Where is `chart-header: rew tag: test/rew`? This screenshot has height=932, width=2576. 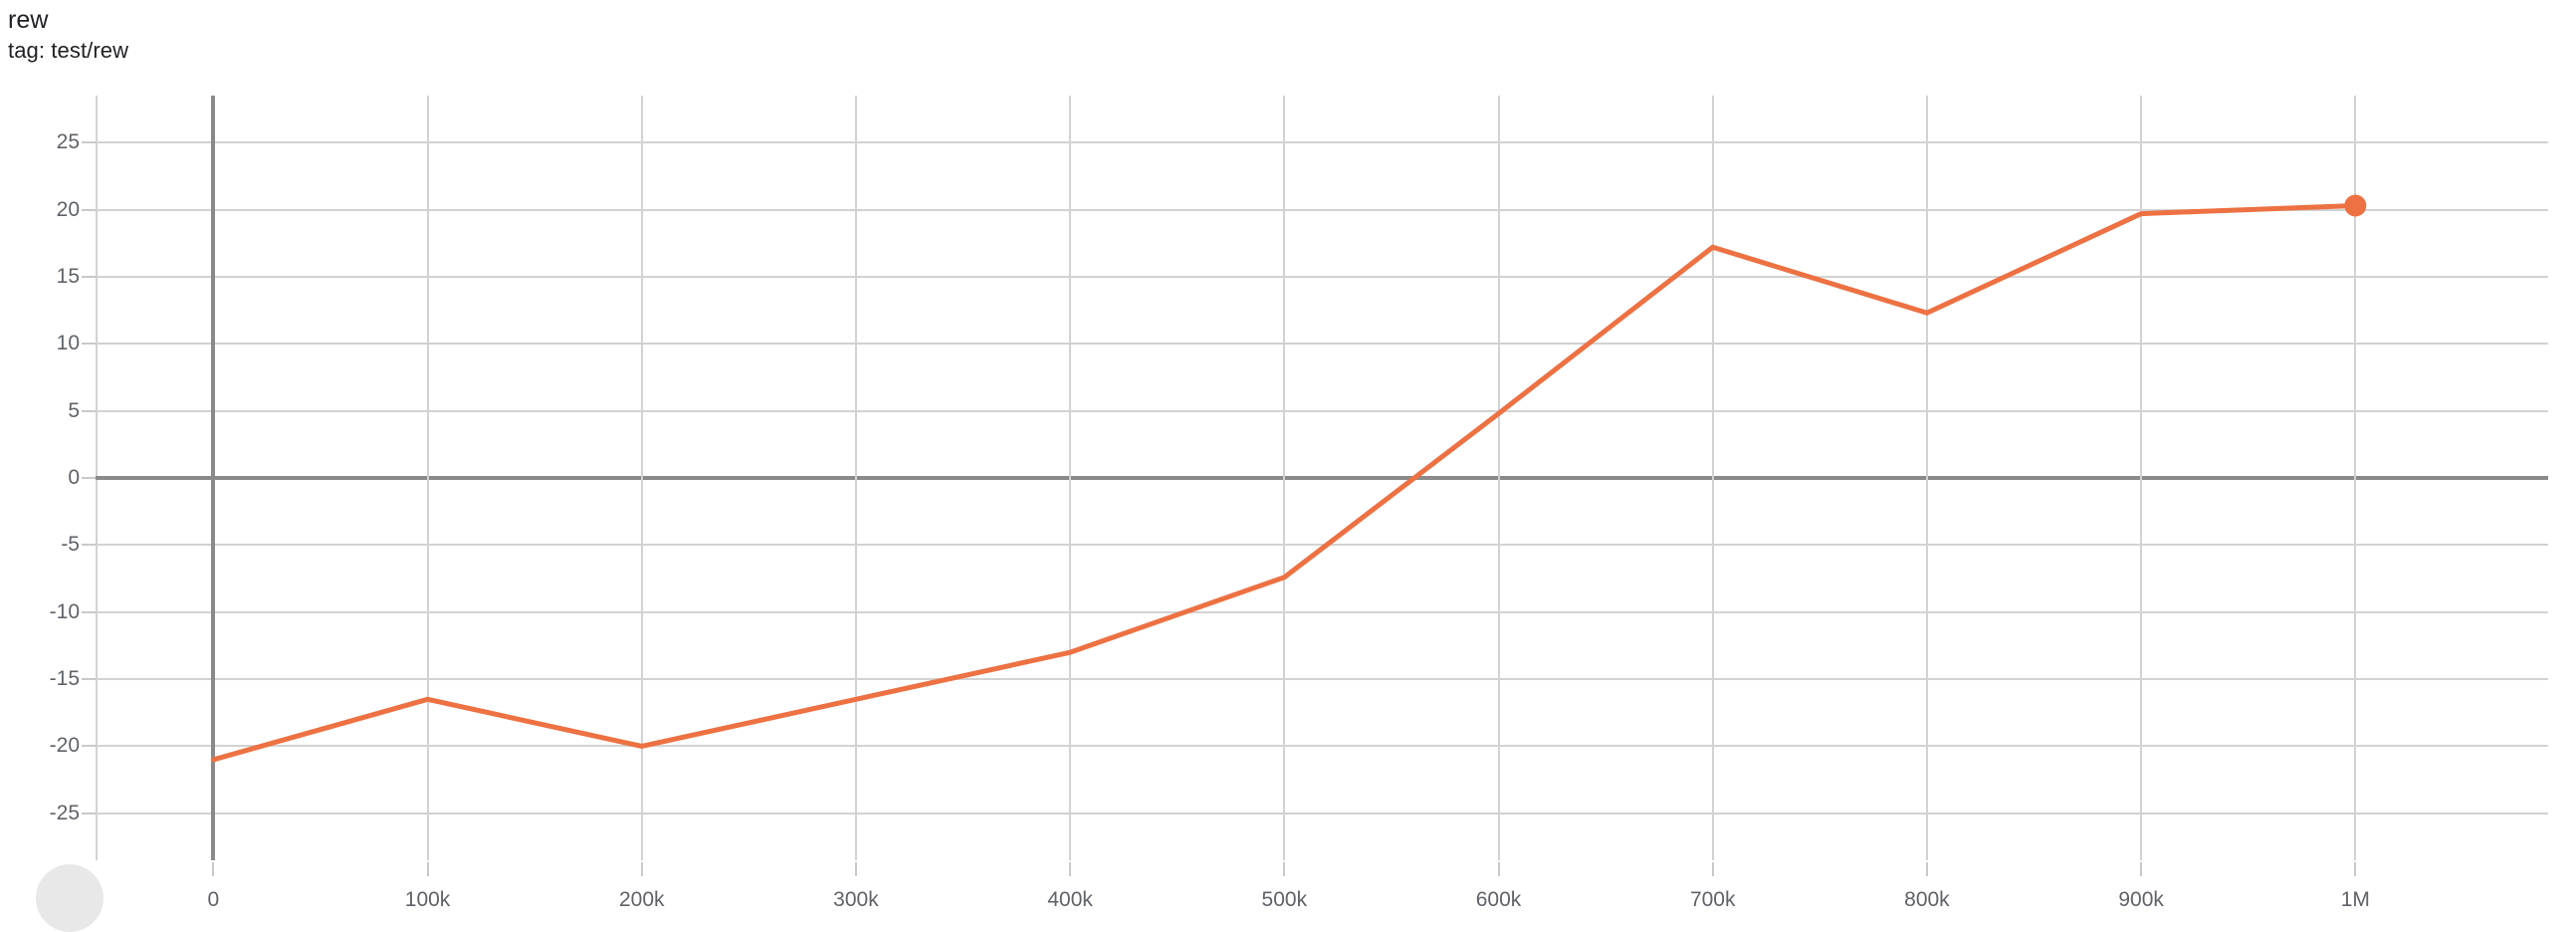
chart-header: rew tag: test/rew is located at coordinates (68, 35).